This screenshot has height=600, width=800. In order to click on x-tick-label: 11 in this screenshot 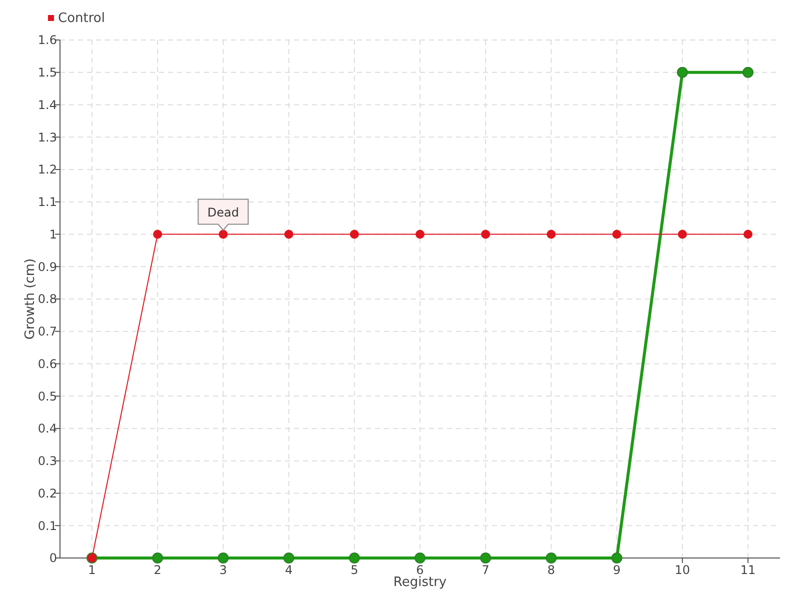, I will do `click(748, 570)`.